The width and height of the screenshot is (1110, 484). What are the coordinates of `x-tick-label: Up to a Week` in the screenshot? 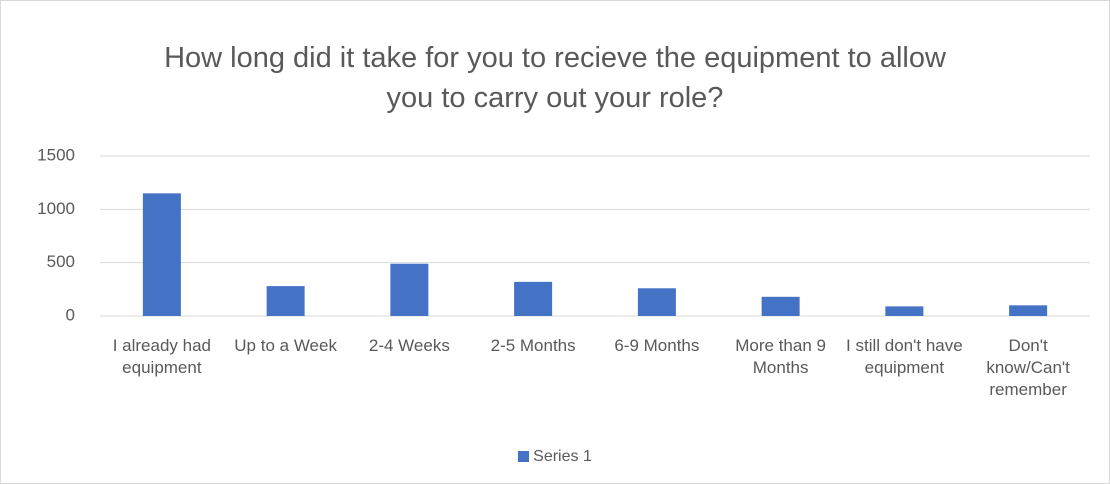 It's located at (285, 345).